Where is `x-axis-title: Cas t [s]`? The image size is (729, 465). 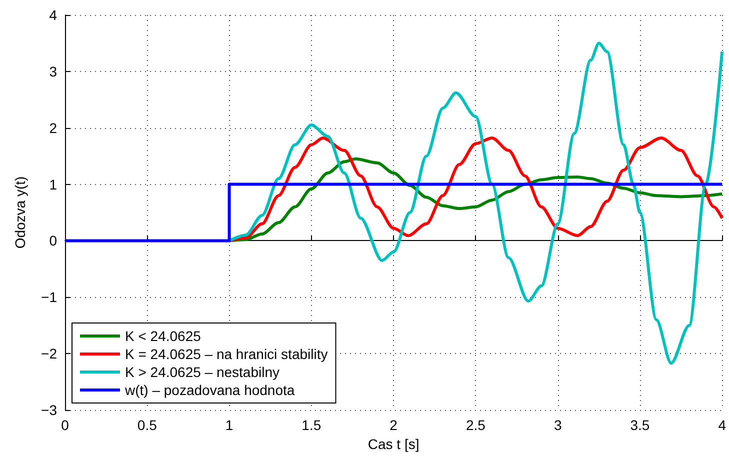
x-axis-title: Cas t [s] is located at coordinates (394, 444).